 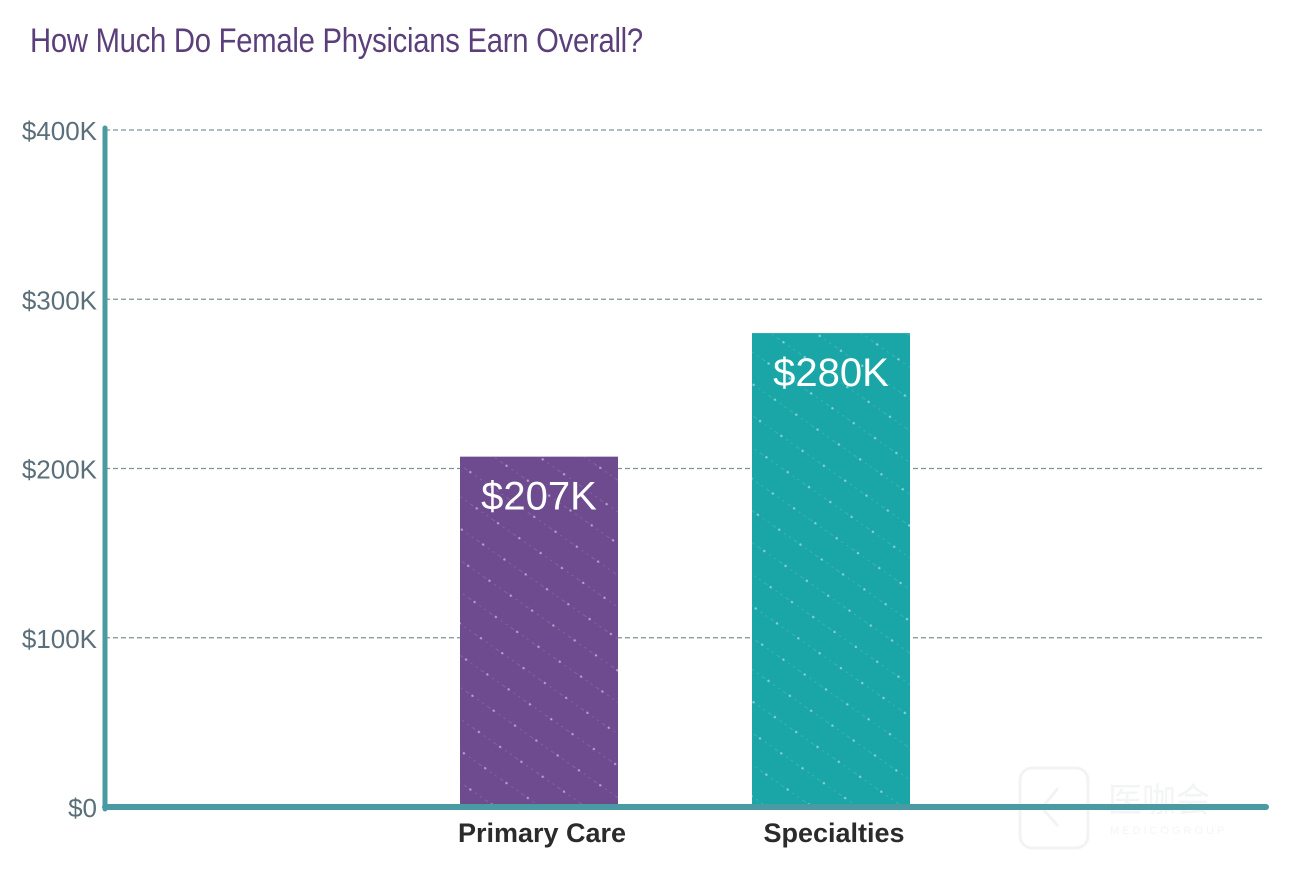 What do you see at coordinates (82, 808) in the screenshot?
I see `y-tick-label: $0` at bounding box center [82, 808].